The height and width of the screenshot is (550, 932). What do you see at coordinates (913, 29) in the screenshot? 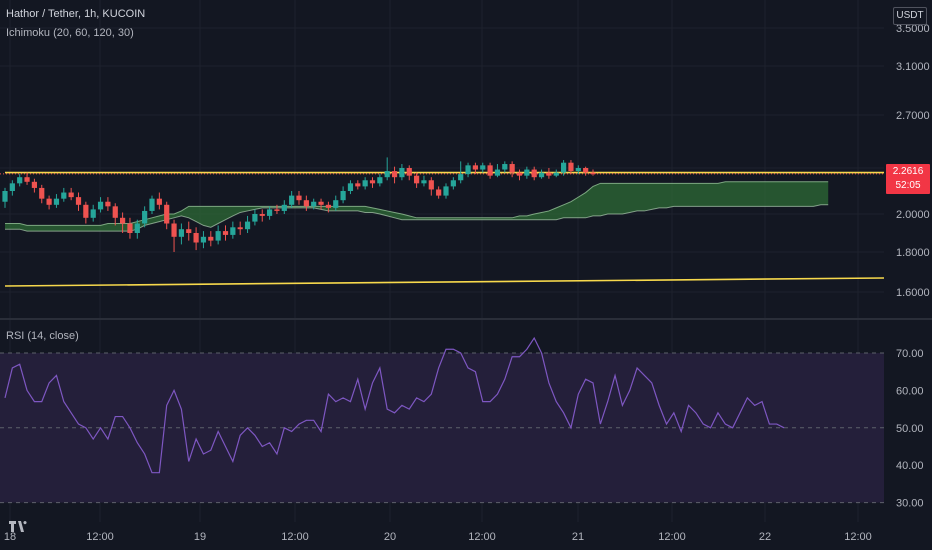
I see `price-tick-label: 3.5000` at bounding box center [913, 29].